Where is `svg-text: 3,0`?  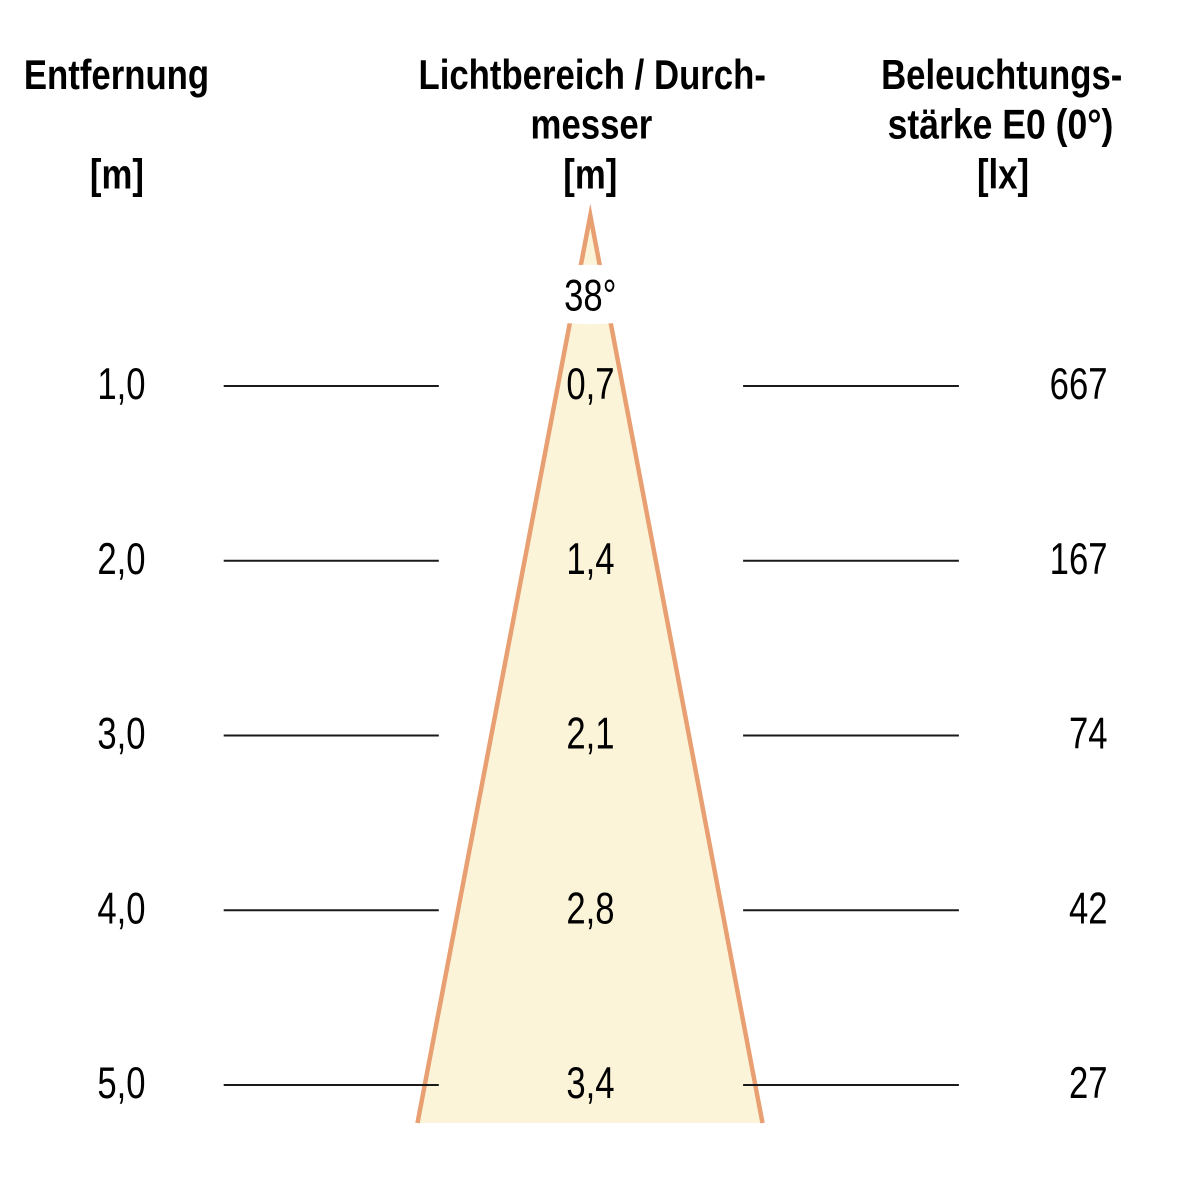 svg-text: 3,0 is located at coordinates (121, 733).